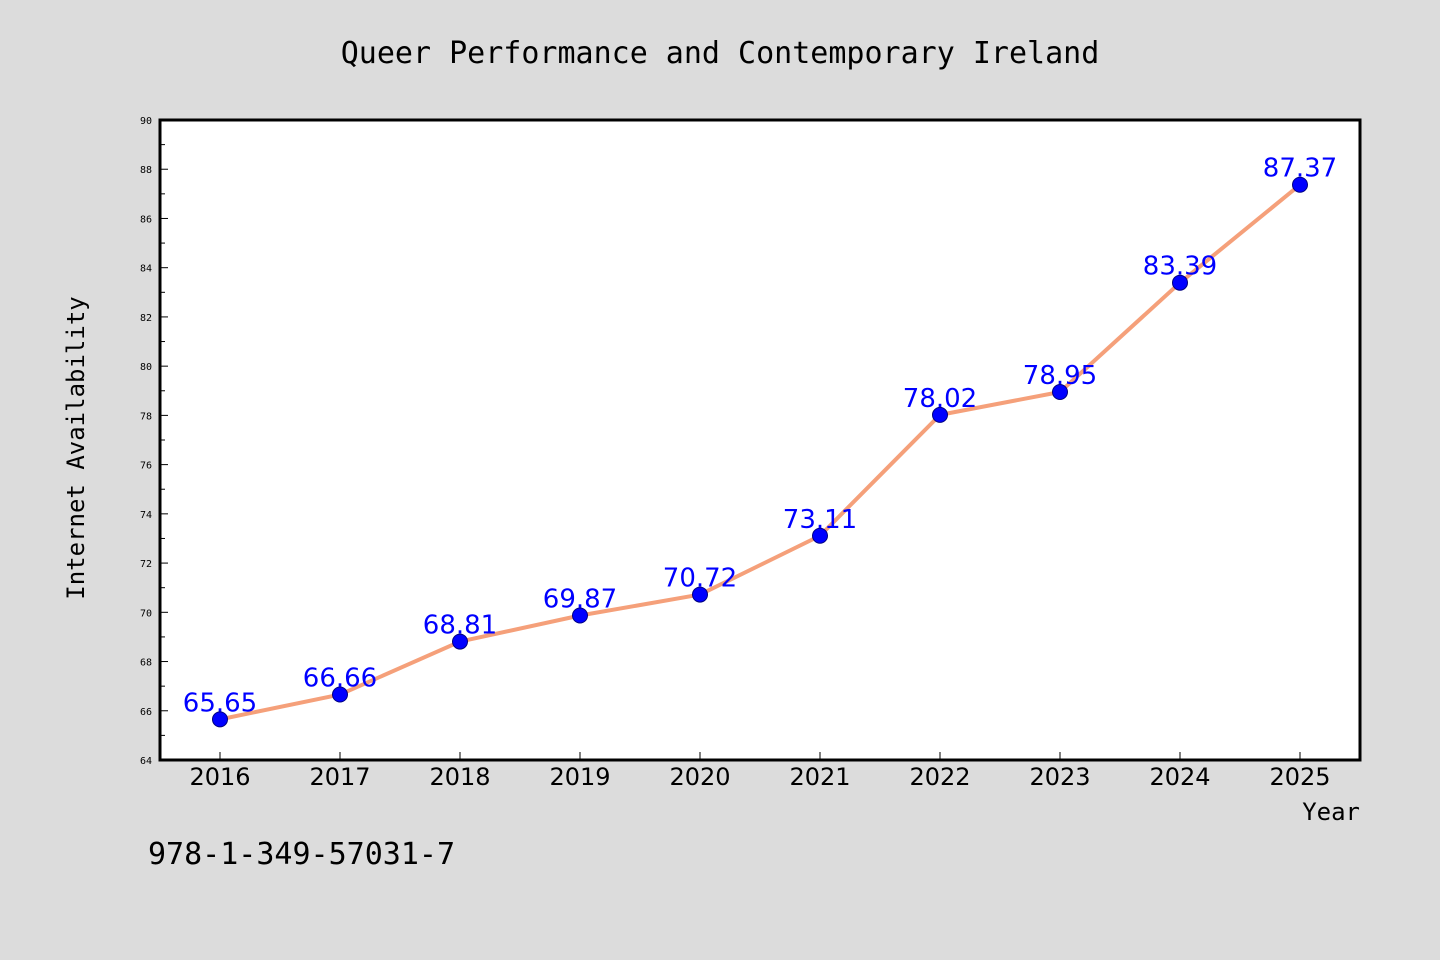  Describe the element at coordinates (146, 515) in the screenshot. I see `y-tick-label: 74` at that location.